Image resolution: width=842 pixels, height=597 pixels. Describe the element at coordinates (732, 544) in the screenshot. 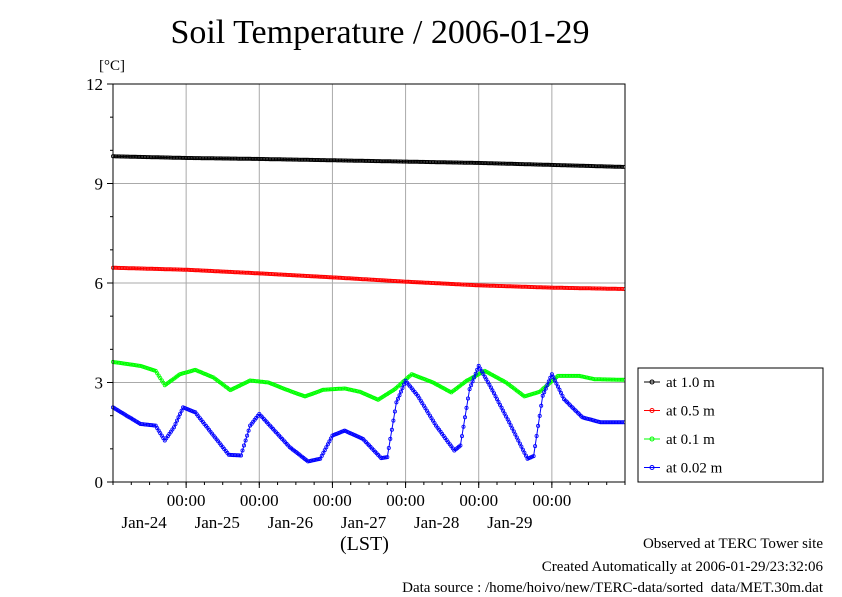

I see `footer-site: Observed at TERC Tower site` at that location.